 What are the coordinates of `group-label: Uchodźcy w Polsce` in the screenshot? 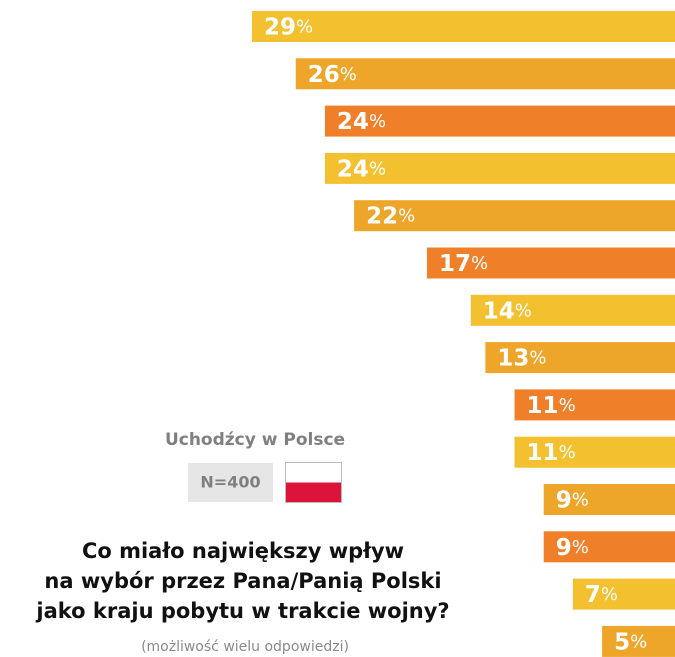 It's located at (255, 440).